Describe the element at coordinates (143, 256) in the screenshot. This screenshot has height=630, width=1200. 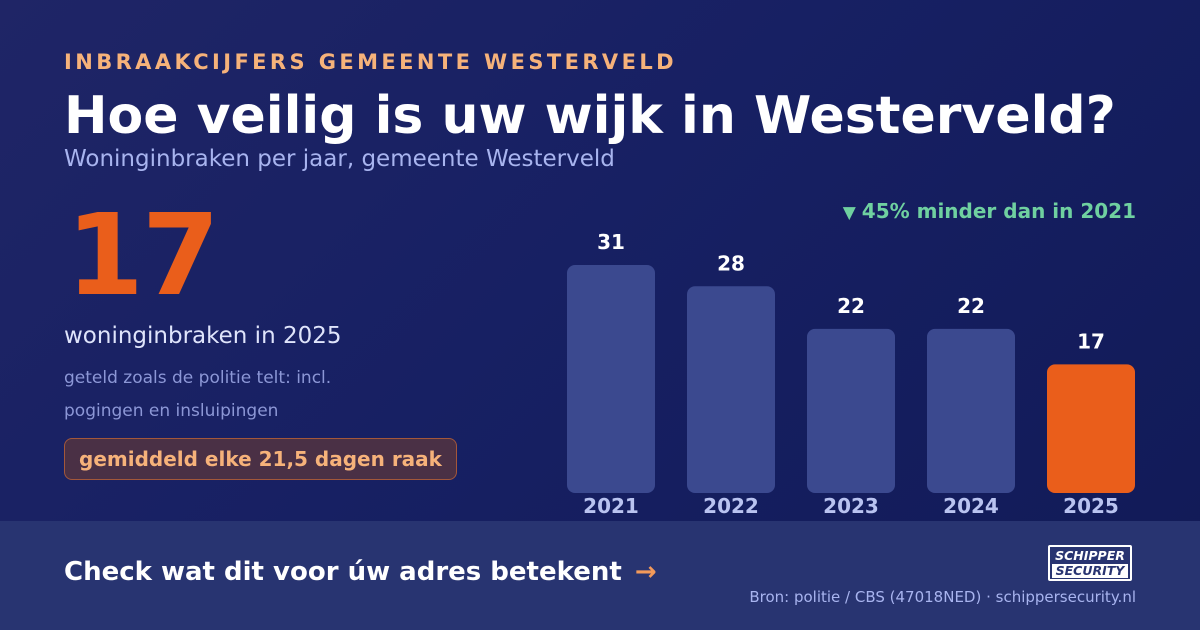
I see `highlight-number: 17` at that location.